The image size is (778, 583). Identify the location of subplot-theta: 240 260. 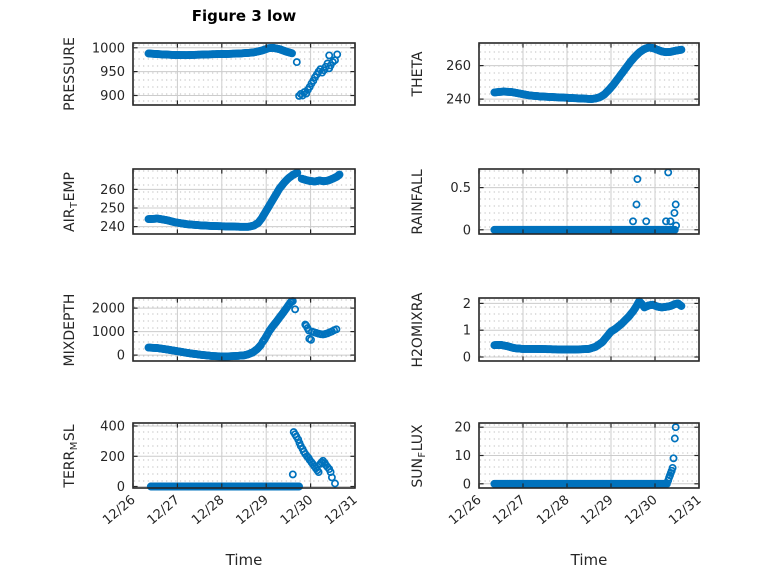
(573, 75).